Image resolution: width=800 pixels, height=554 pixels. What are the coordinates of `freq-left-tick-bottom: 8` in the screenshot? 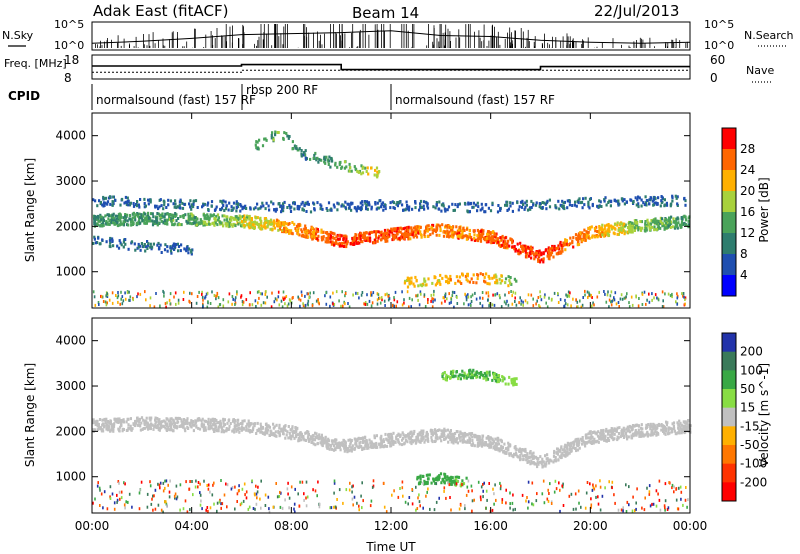 It's located at (68, 78).